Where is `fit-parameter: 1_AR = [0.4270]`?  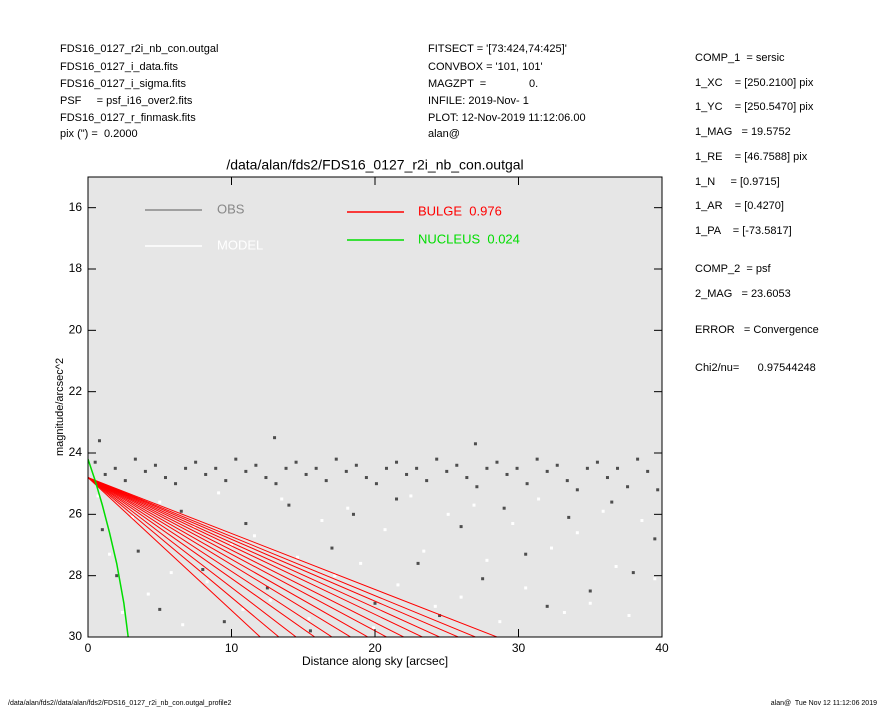 fit-parameter: 1_AR = [0.4270] is located at coordinates (739, 206).